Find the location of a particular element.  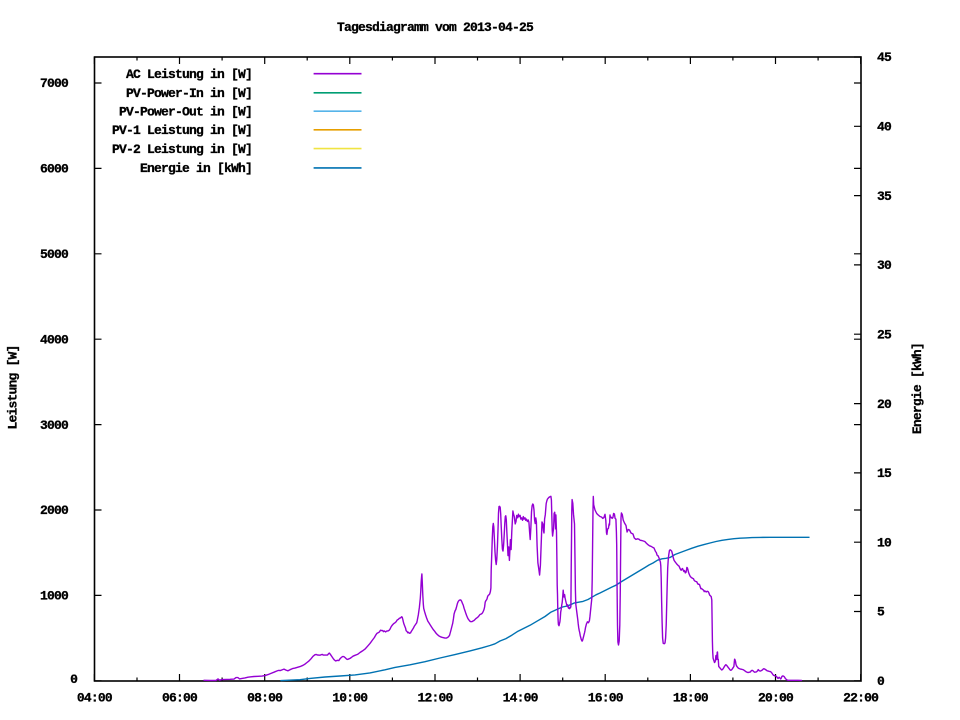

svg-text: 5000 is located at coordinates (54, 254).